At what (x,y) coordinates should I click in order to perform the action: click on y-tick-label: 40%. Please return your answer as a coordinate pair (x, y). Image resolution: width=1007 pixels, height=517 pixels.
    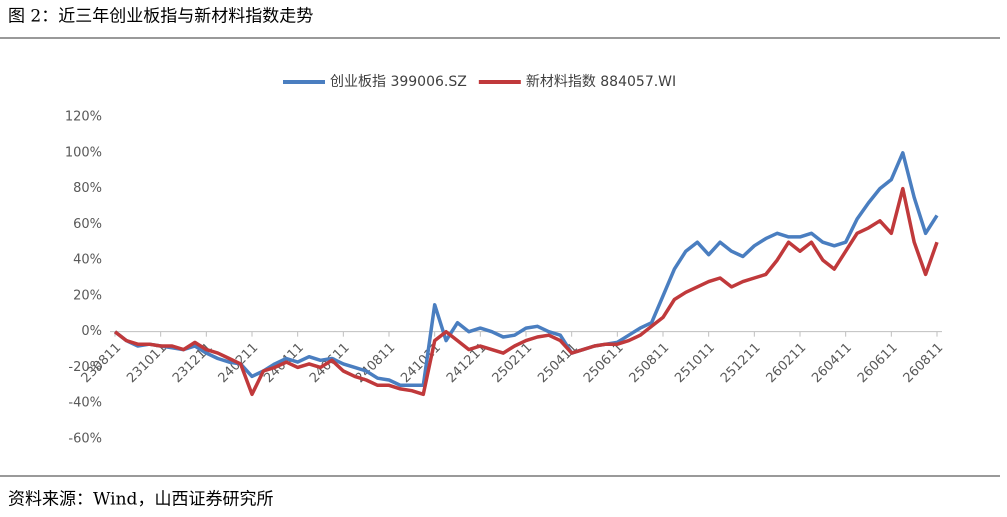
    Looking at the image, I should click on (87, 260).